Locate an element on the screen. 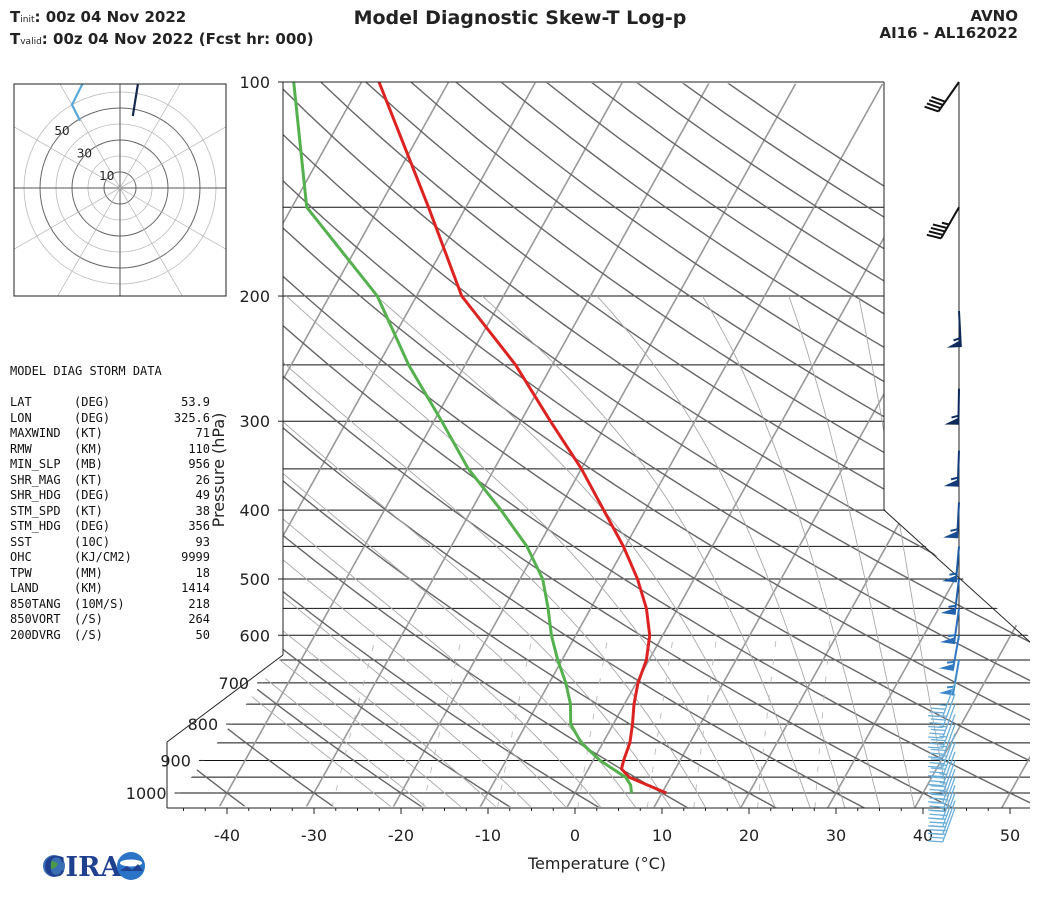 Image resolution: width=1040 pixels, height=900 pixels. diag-key: STM_SPD is located at coordinates (35, 510).